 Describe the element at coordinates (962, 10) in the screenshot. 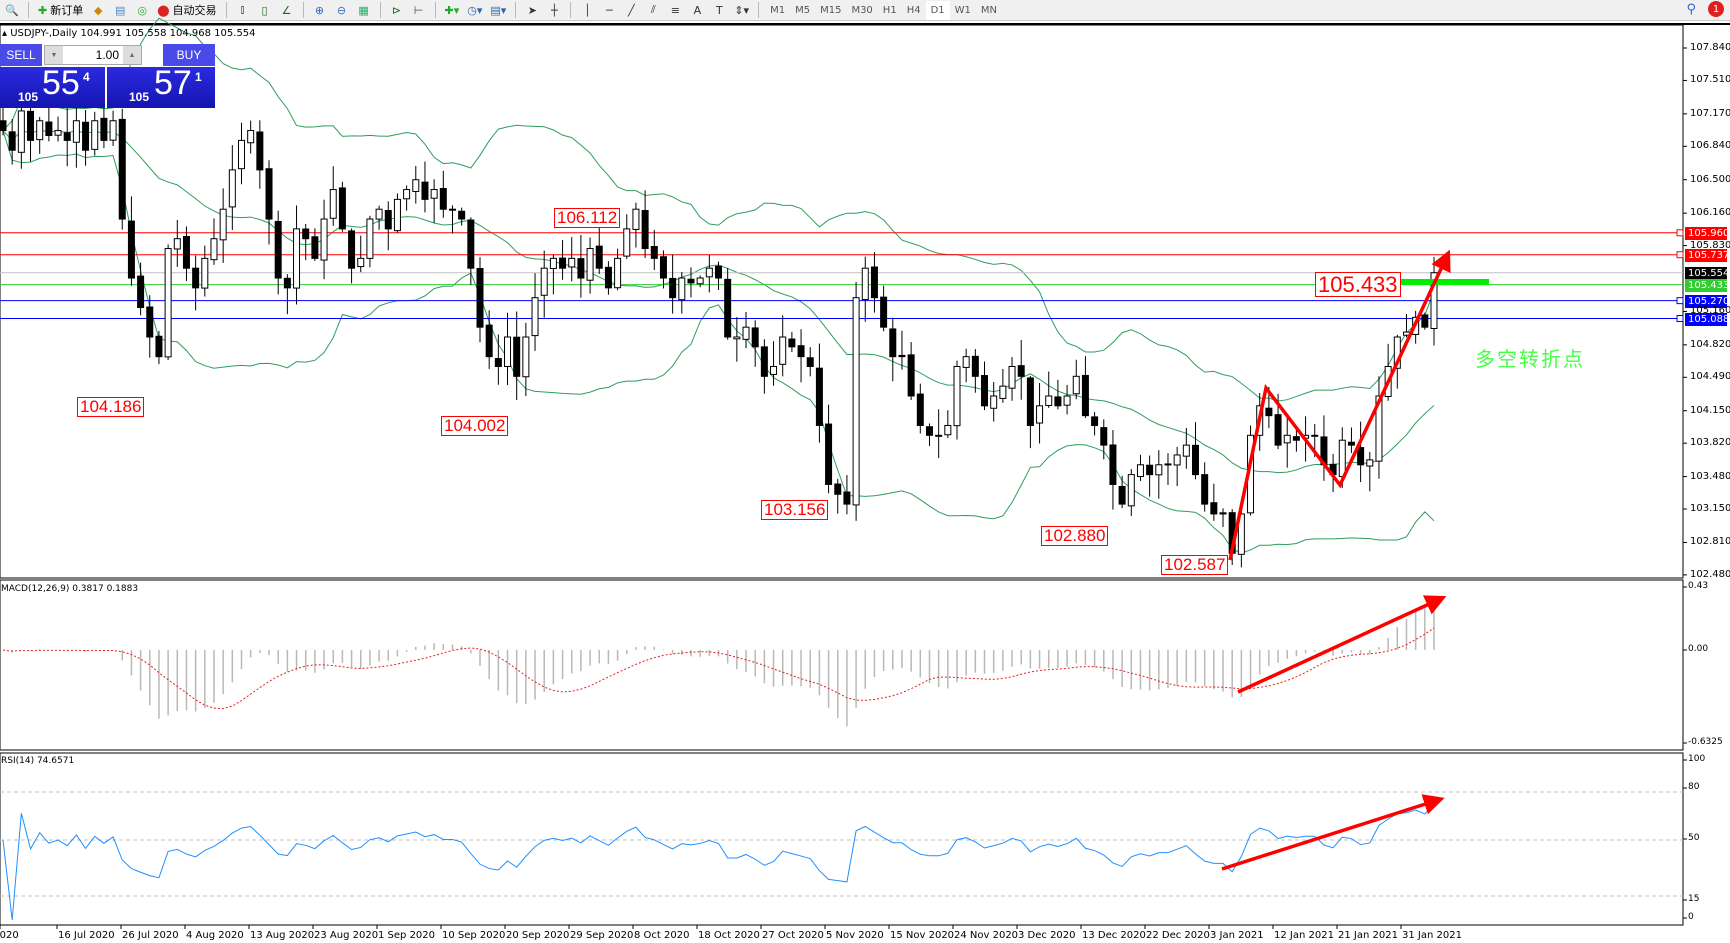

I see `timeframe-w1: W1` at that location.